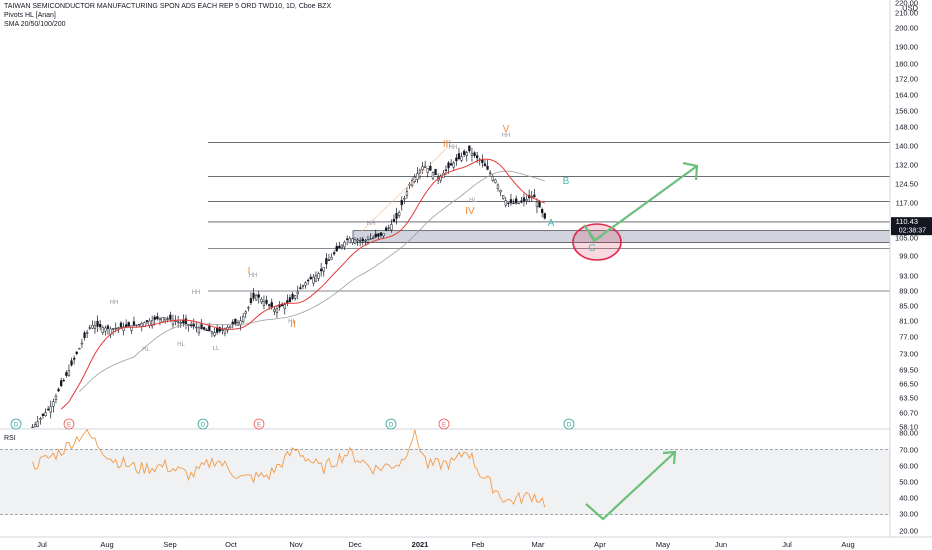 The height and width of the screenshot is (550, 932). What do you see at coordinates (591, 248) in the screenshot?
I see `wave-label-C: C` at bounding box center [591, 248].